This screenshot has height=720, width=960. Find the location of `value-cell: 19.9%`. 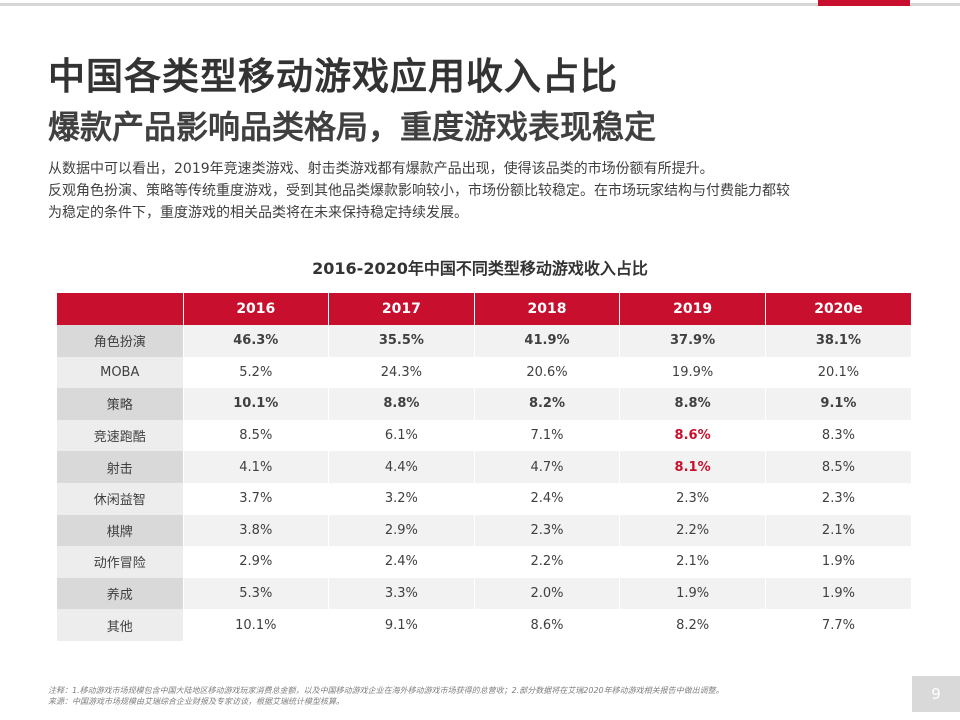

value-cell: 19.9% is located at coordinates (692, 372).